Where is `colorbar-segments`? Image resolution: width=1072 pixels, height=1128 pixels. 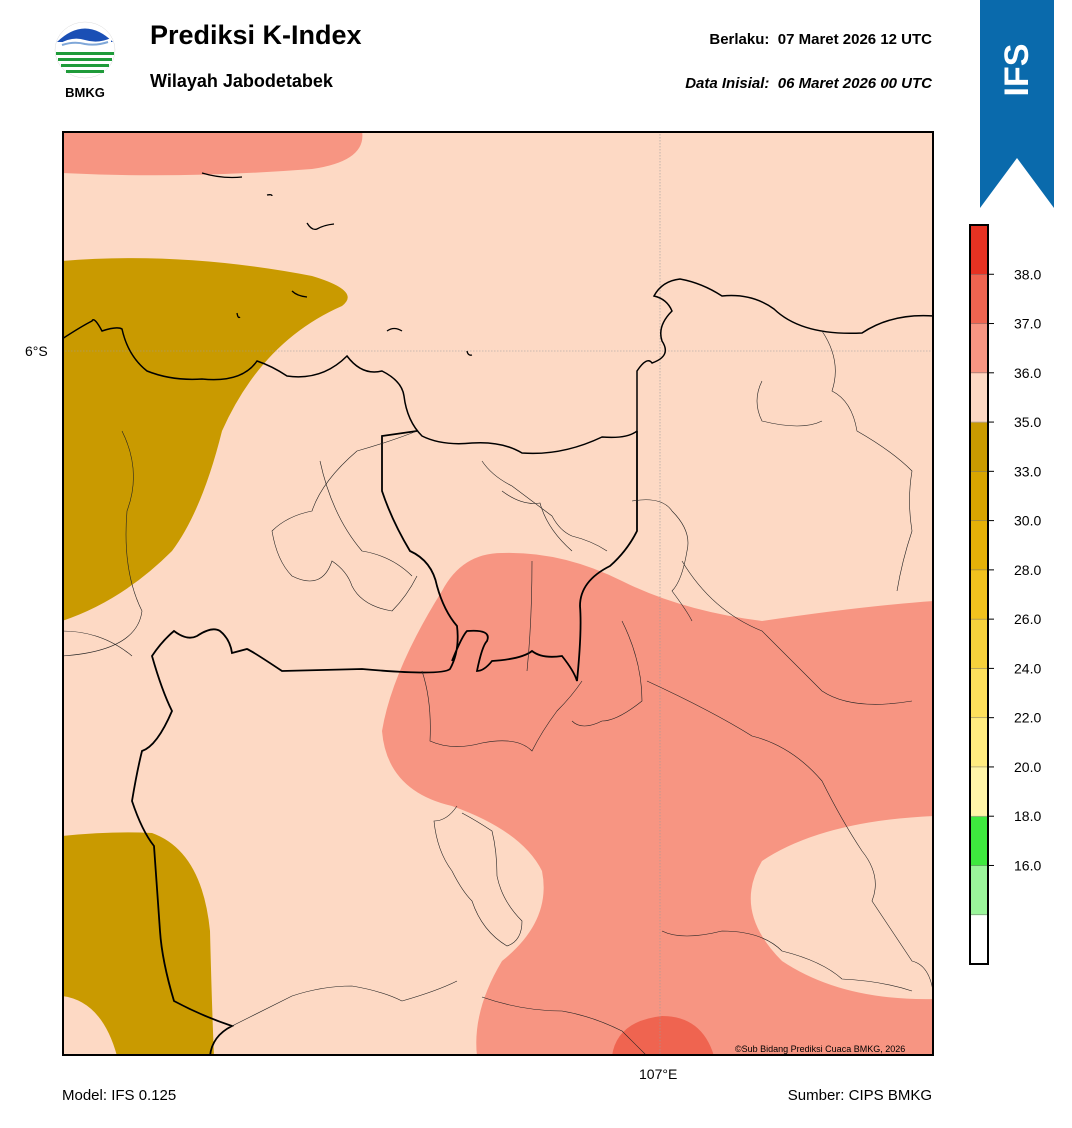
colorbar-segments is located at coordinates (979, 595).